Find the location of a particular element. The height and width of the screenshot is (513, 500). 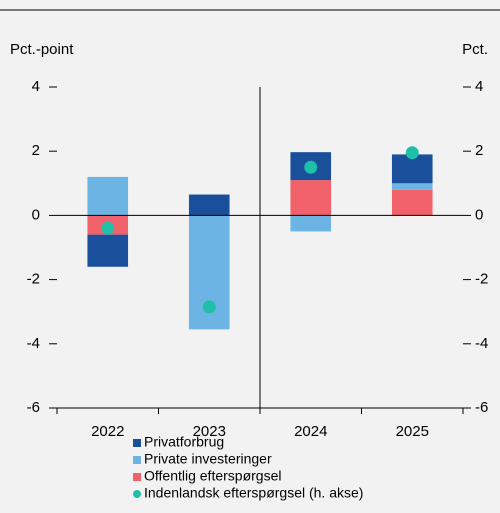

y-axis-label: Pct.-point is located at coordinates (42, 49).